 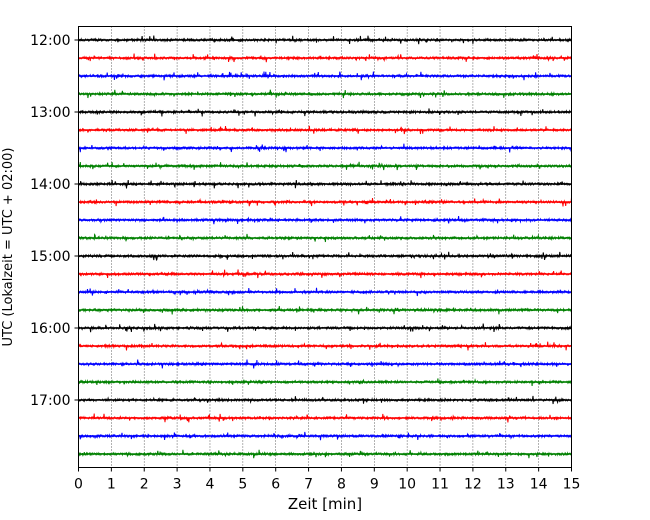 I want to click on y-axis-label: UTC (Lokalzeit = UTC + 02:00), so click(x=8, y=247).